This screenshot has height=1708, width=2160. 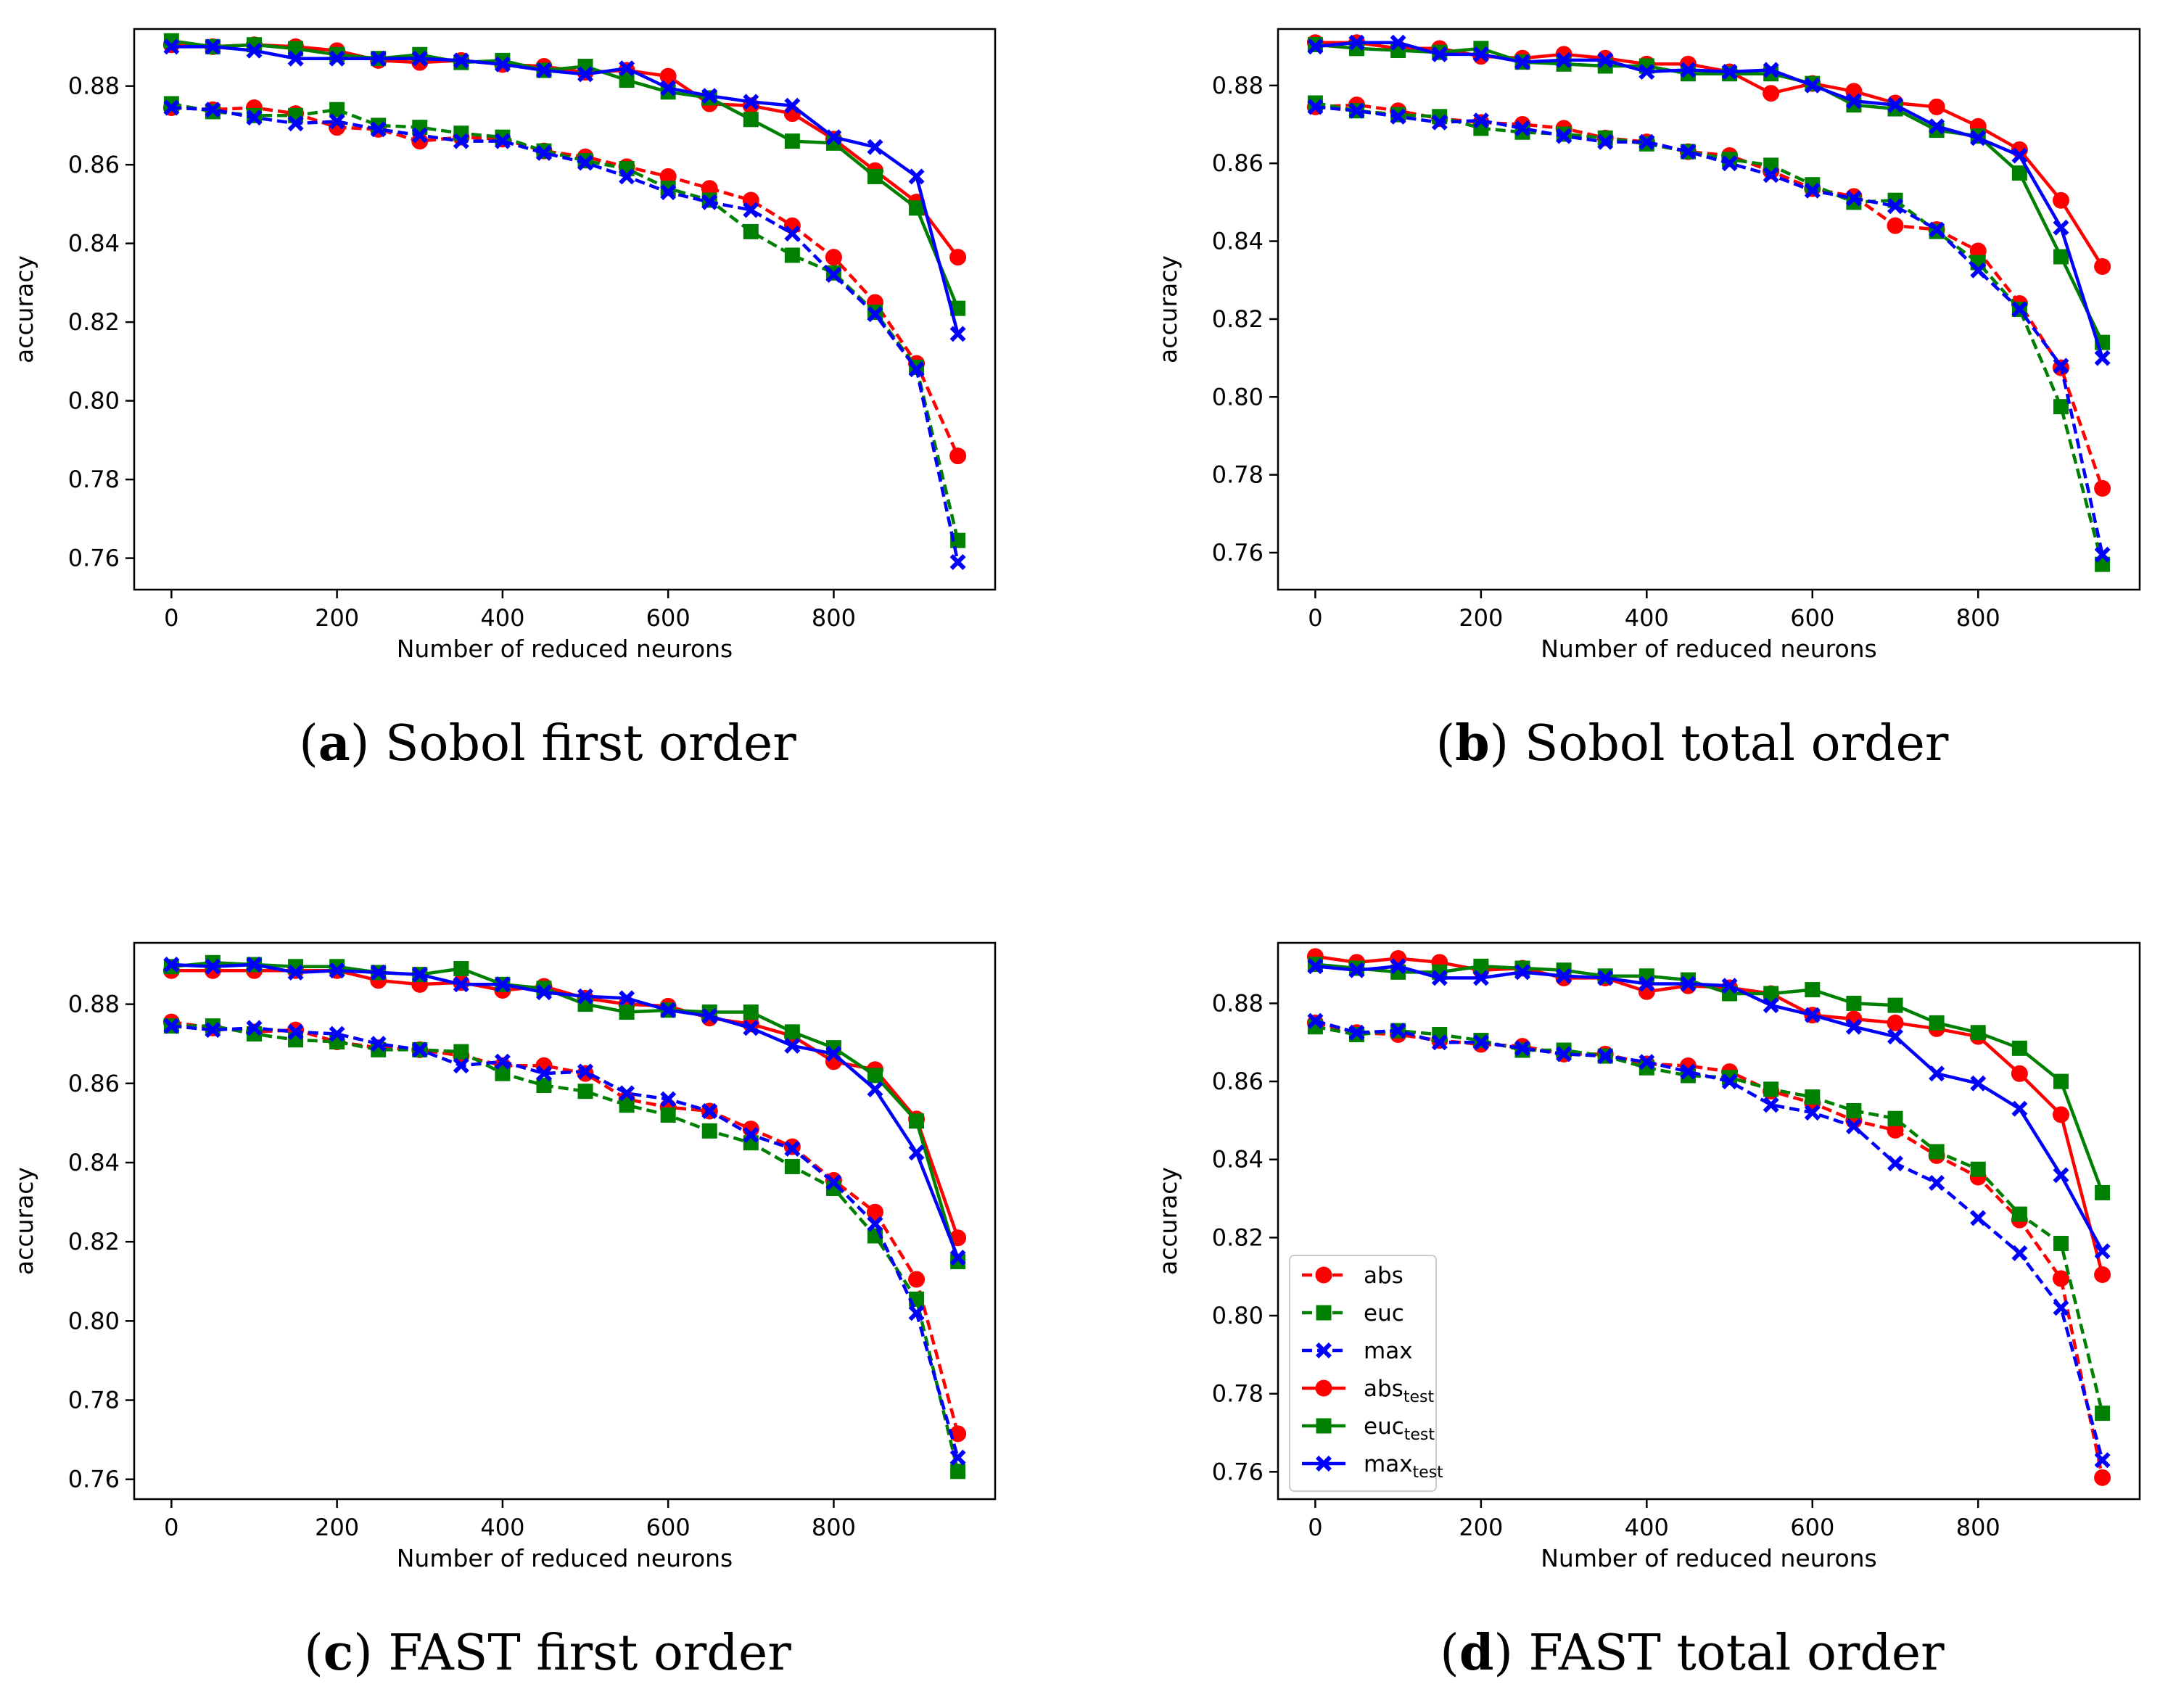 What do you see at coordinates (1388, 1351) in the screenshot?
I see `legend-label: max` at bounding box center [1388, 1351].